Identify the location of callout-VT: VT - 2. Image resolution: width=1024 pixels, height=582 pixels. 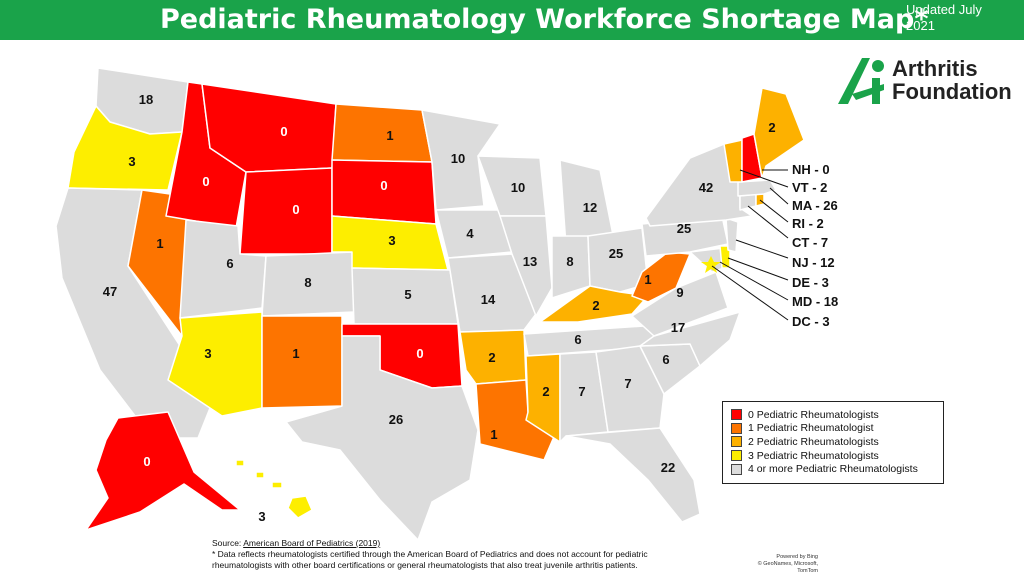
(809, 187).